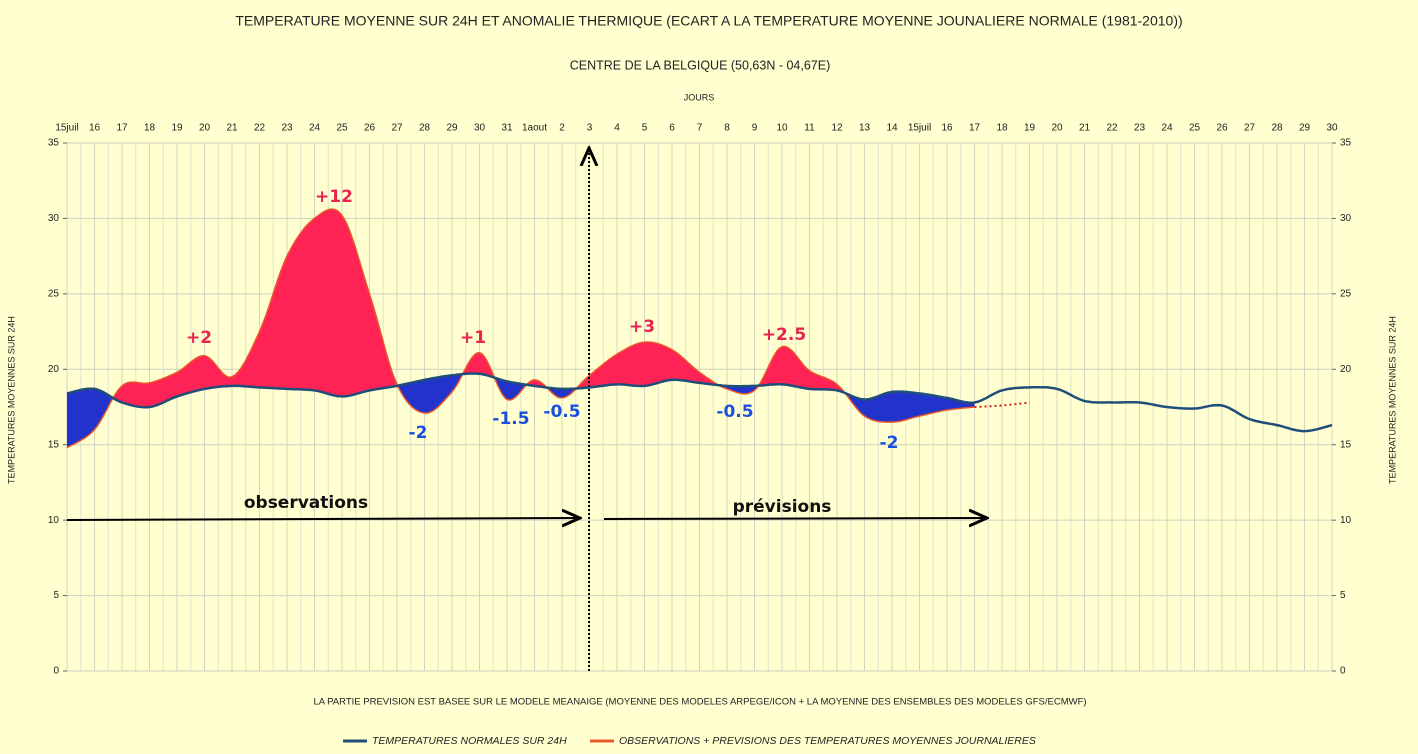  I want to click on y-tick-label: 30, so click(54, 218).